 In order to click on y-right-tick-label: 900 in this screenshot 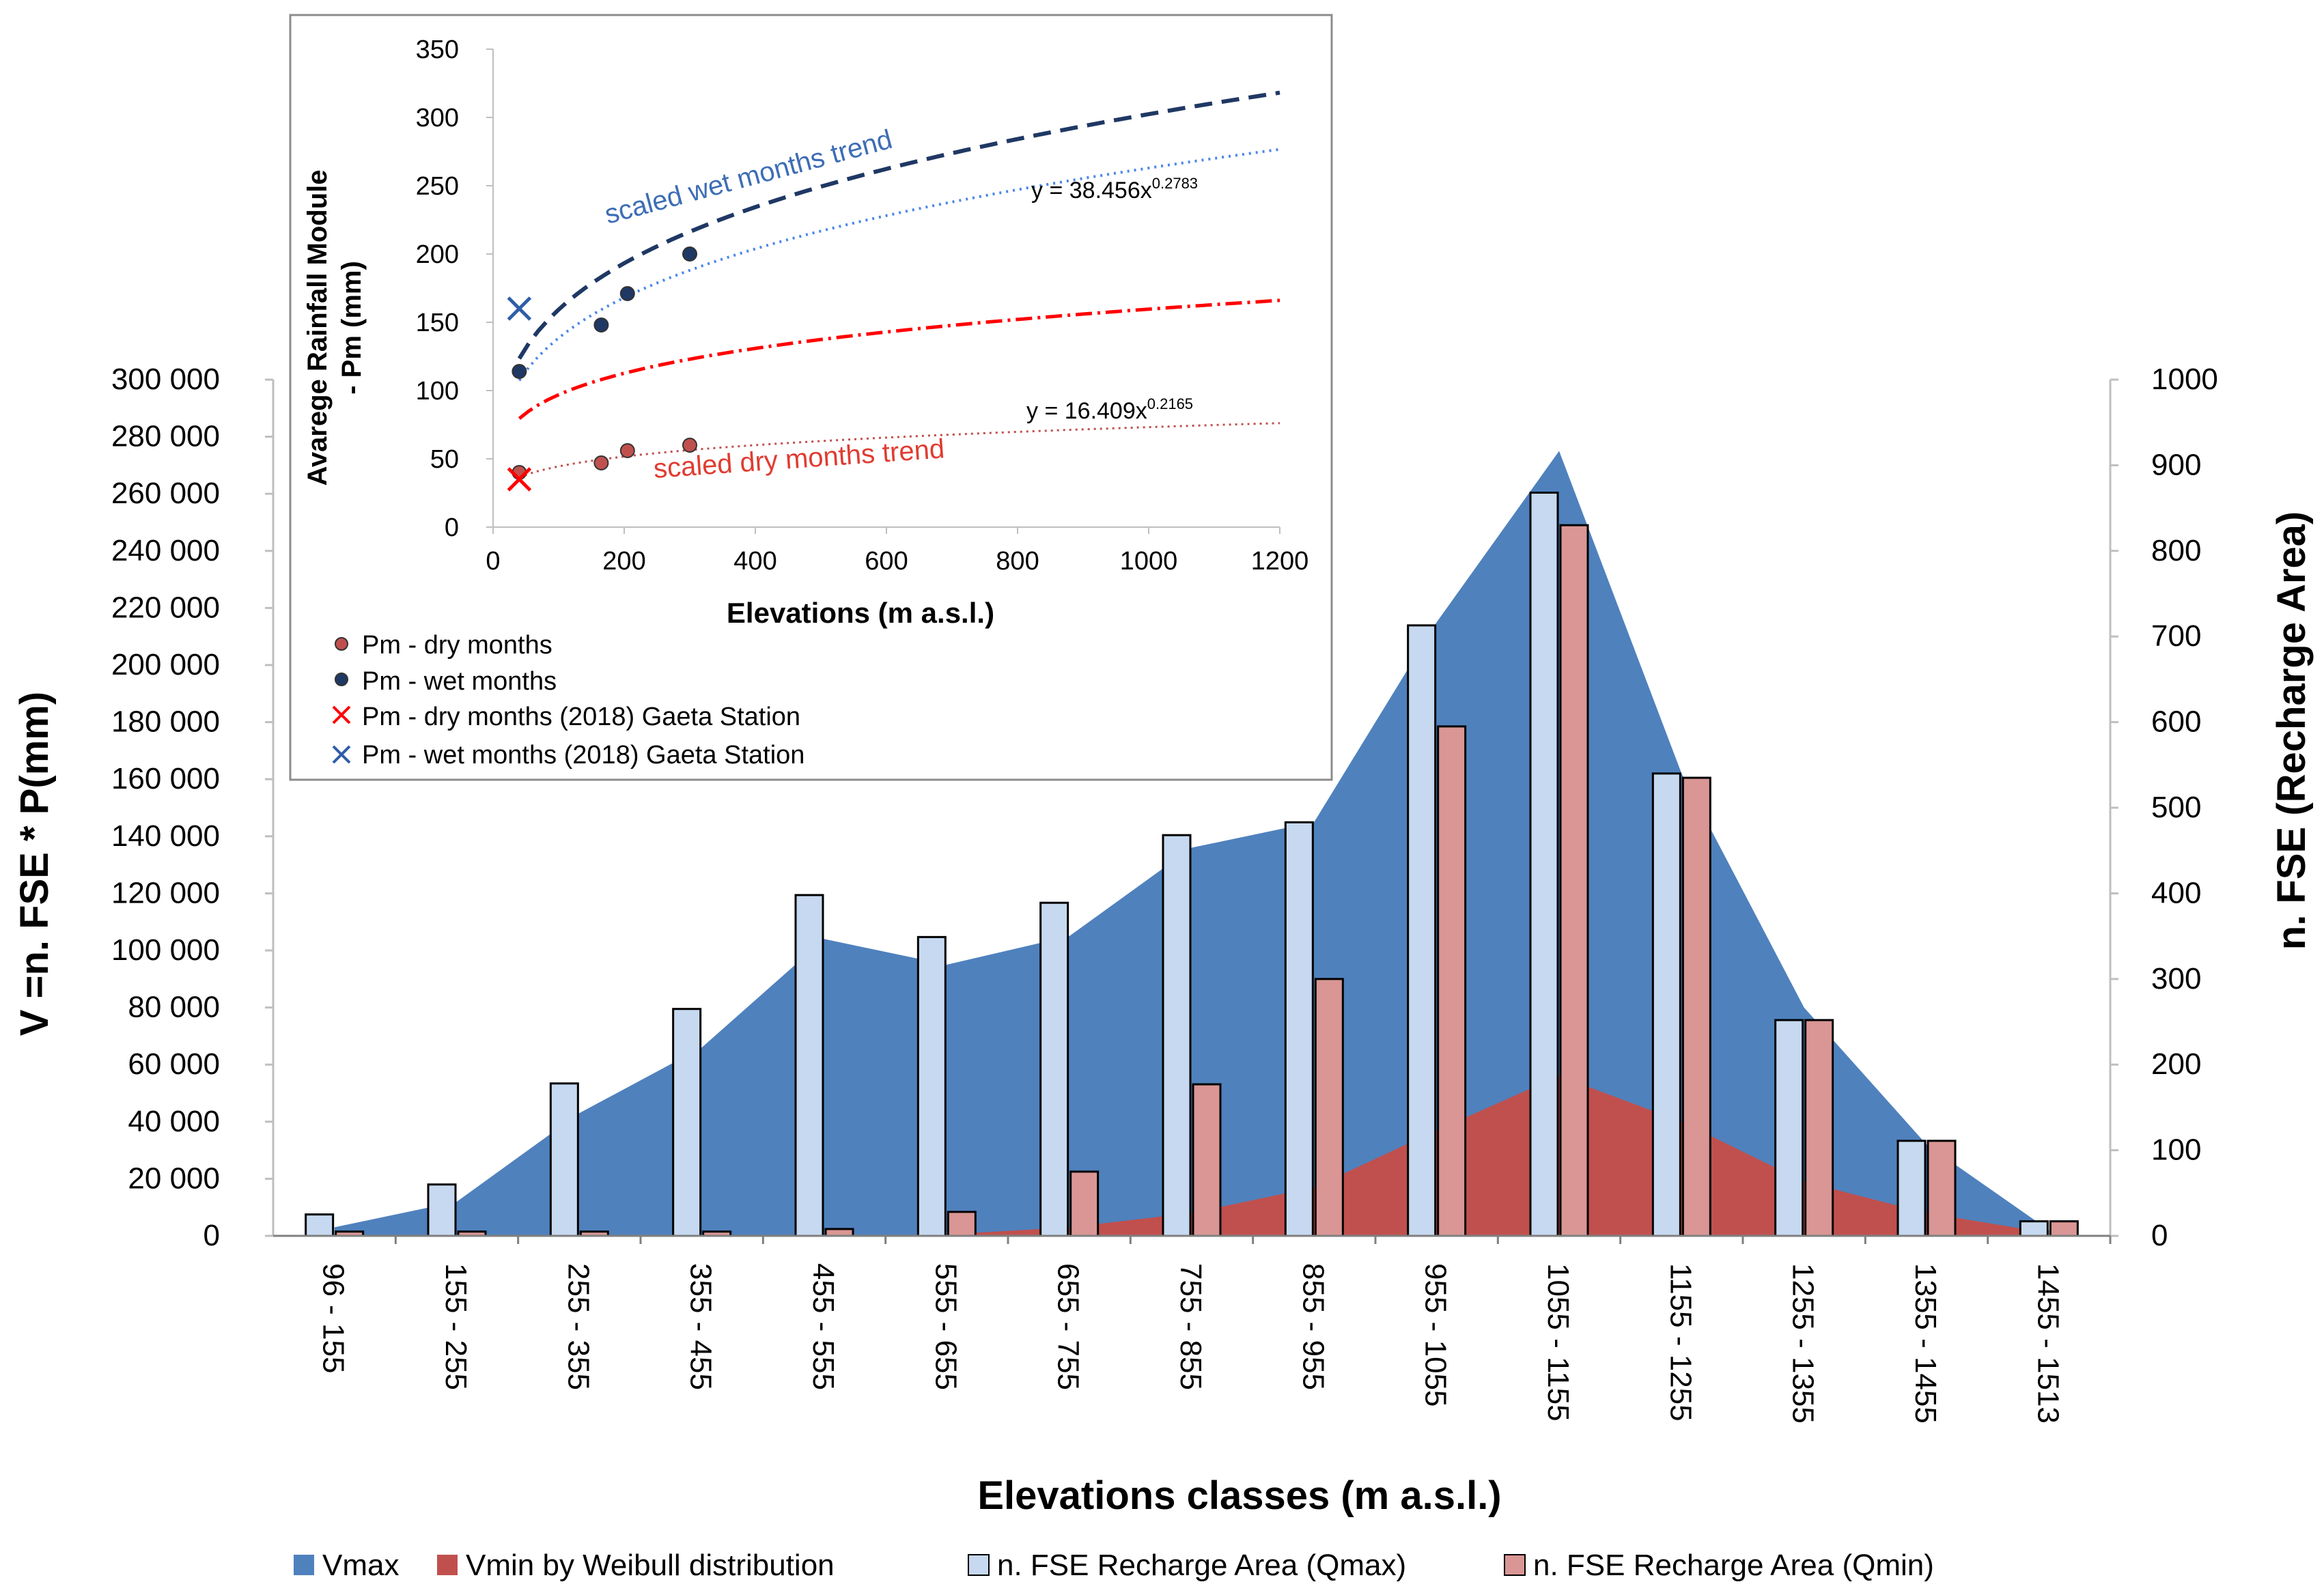, I will do `click(2176, 464)`.